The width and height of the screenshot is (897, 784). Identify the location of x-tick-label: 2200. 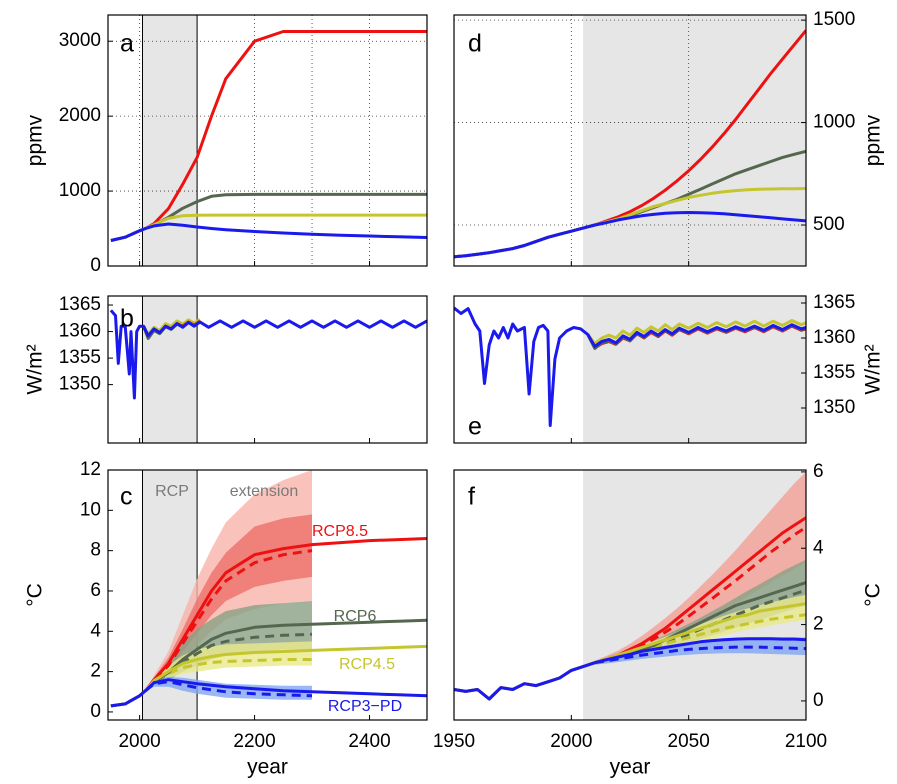
(254, 741).